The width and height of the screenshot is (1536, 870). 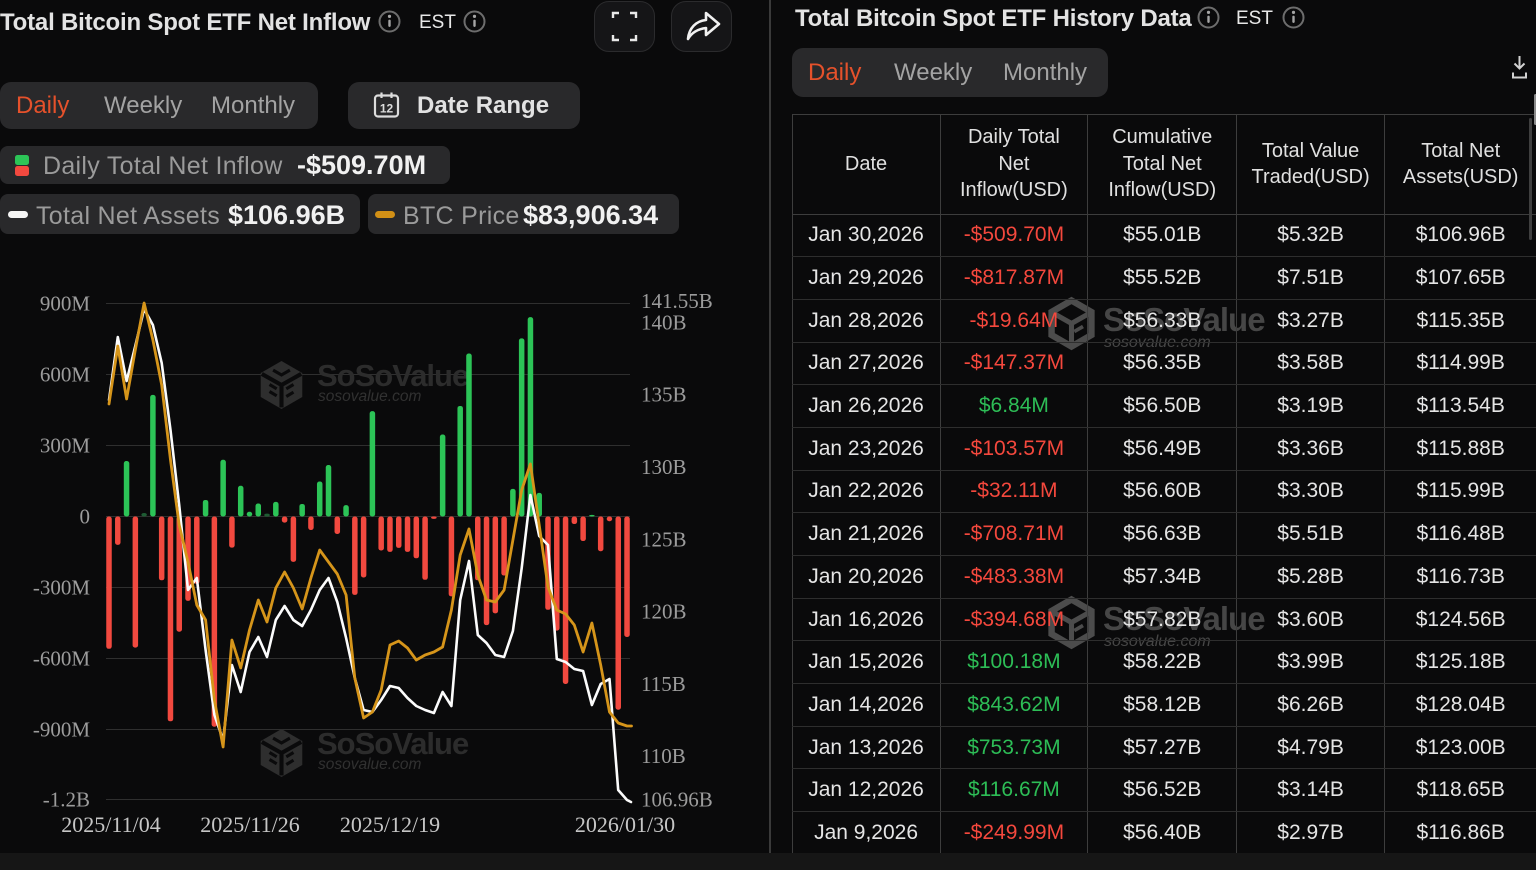 What do you see at coordinates (677, 800) in the screenshot?
I see `svg-text: 106.96B` at bounding box center [677, 800].